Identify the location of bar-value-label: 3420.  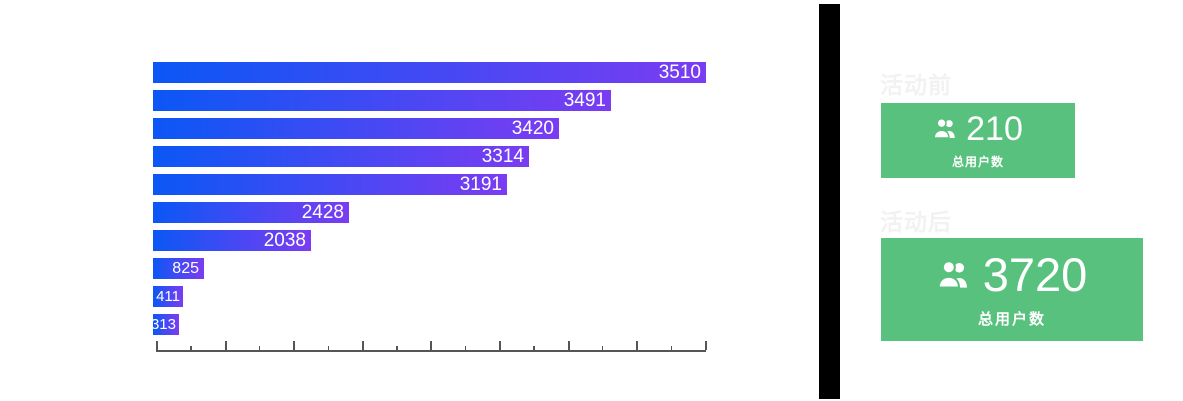
(532, 128).